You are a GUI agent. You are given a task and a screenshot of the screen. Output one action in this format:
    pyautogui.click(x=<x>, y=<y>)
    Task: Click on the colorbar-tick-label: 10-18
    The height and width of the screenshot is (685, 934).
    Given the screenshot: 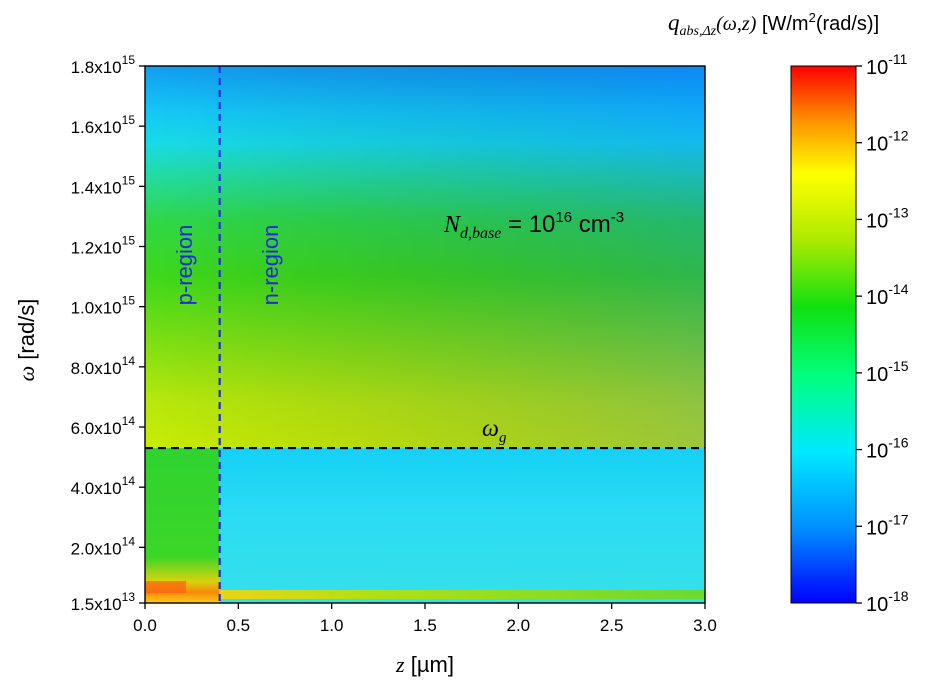 What is the action you would take?
    pyautogui.click(x=887, y=602)
    